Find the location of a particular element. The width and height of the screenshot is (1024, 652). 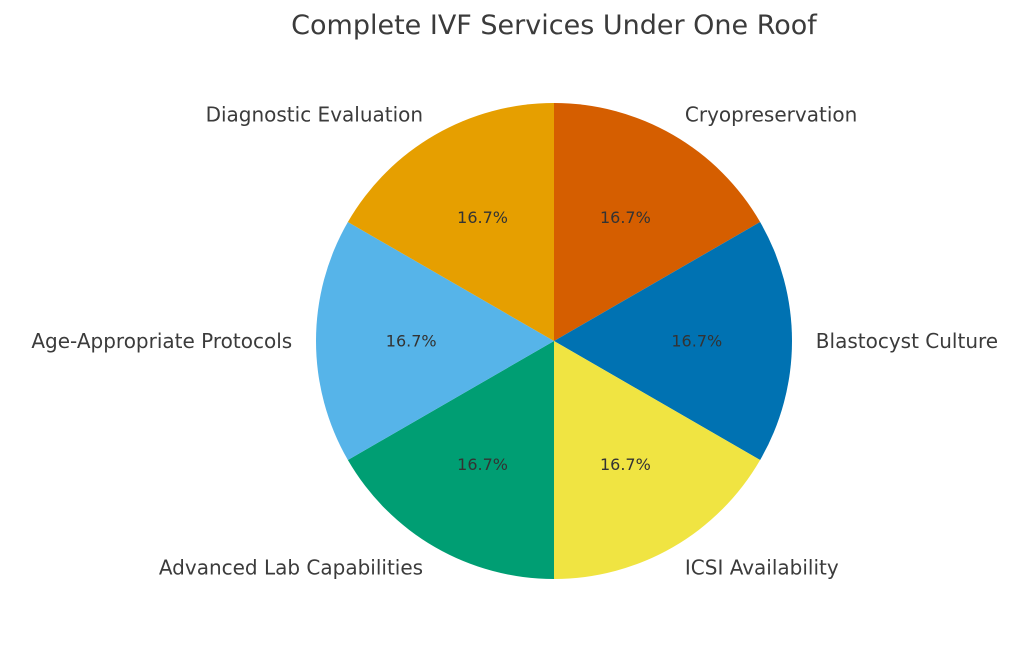

pie-slice-diagnostic-evaluation is located at coordinates (450, 222).